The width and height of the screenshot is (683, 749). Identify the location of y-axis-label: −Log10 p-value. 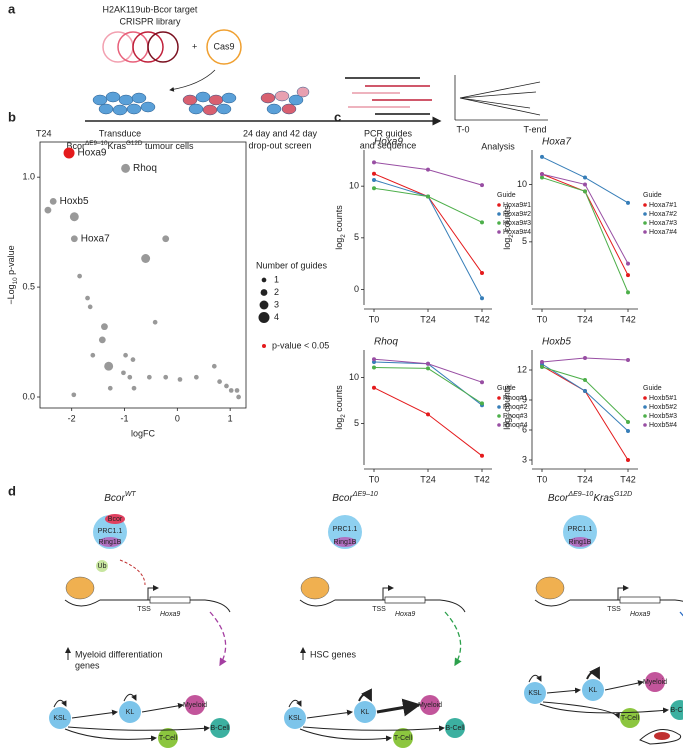
(12, 274).